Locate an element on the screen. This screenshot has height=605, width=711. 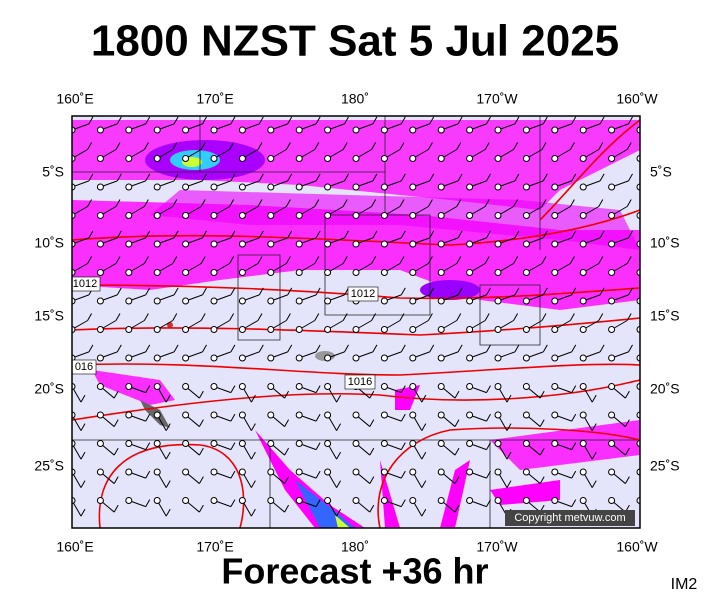
copyright-box is located at coordinates (570, 518).